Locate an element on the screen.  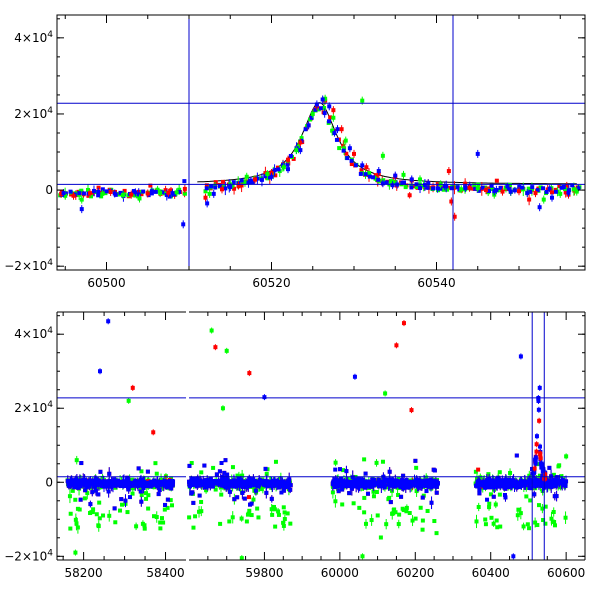
y-tick-label: 4×104 is located at coordinates (33, 37).